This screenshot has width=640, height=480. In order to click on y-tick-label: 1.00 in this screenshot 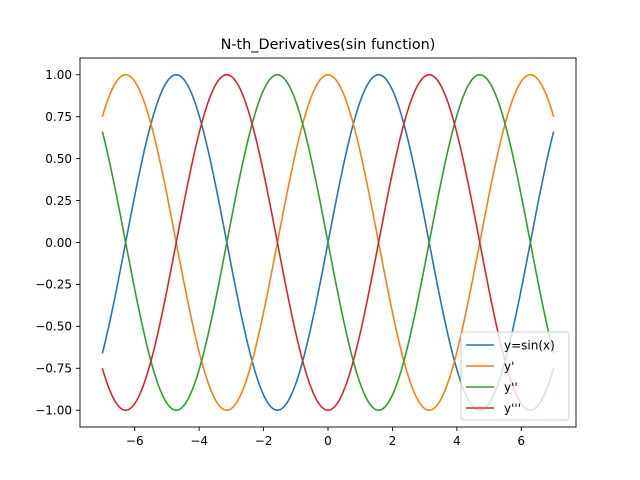, I will do `click(58, 75)`.